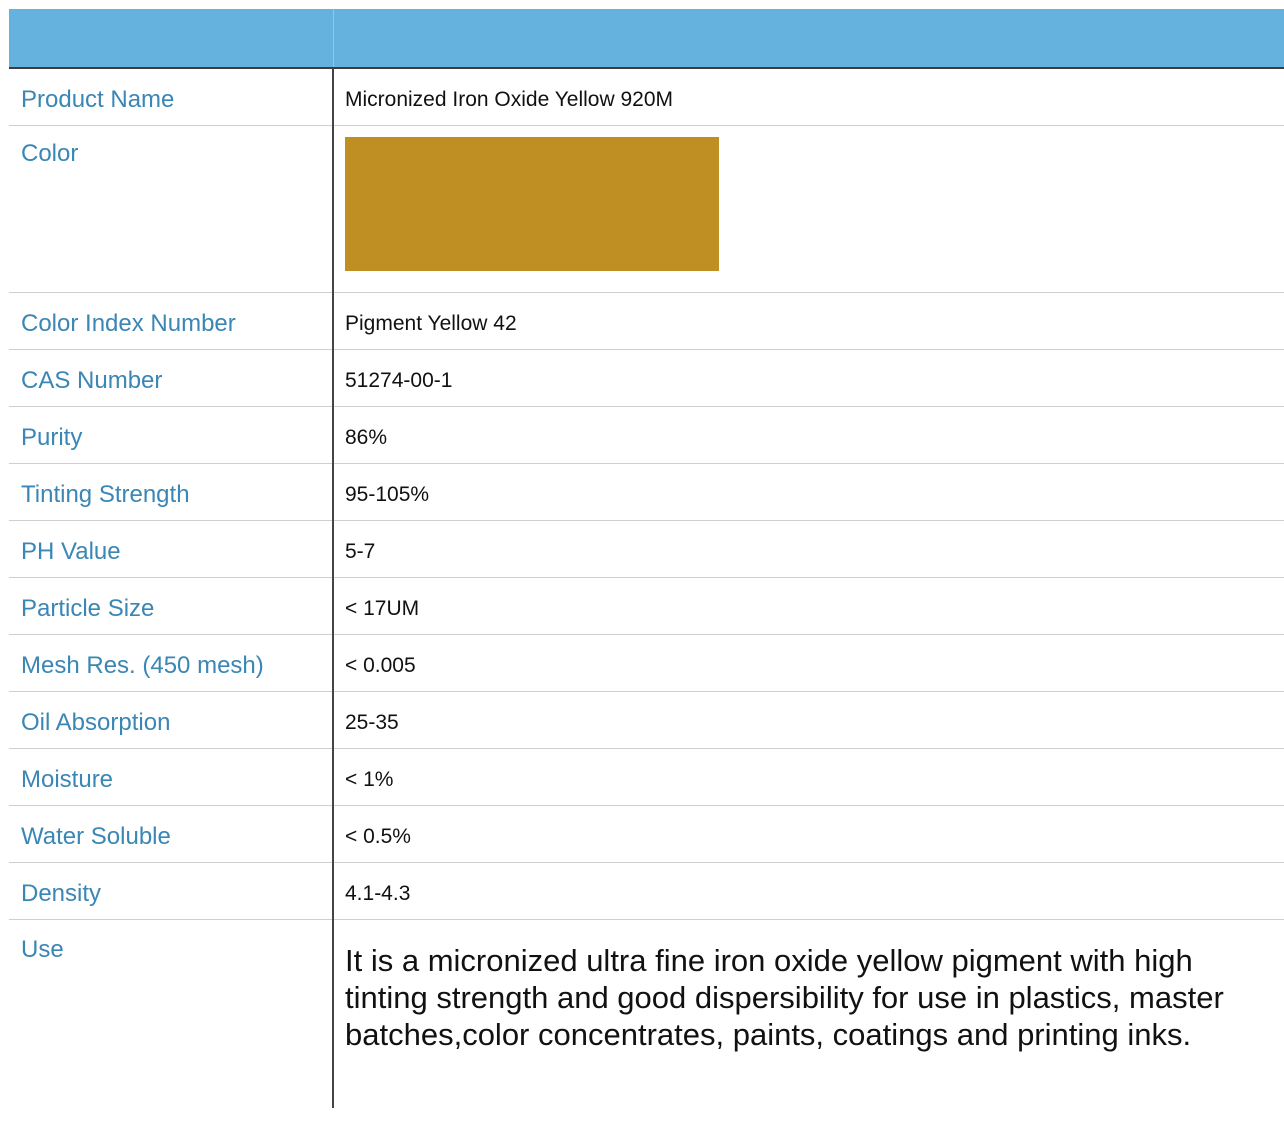 The width and height of the screenshot is (1284, 1124). I want to click on row-label-product-name: Product Name, so click(171, 97).